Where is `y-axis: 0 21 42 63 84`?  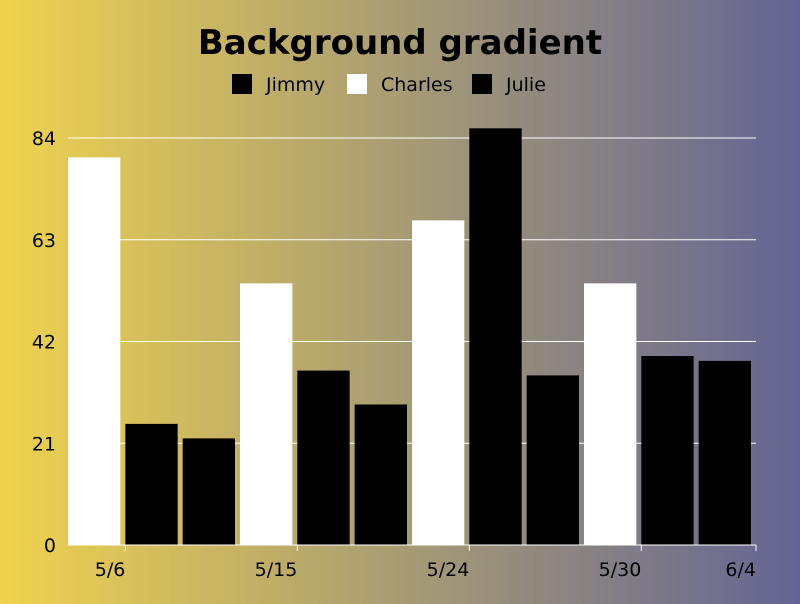 y-axis: 0 21 42 63 84 is located at coordinates (44, 342).